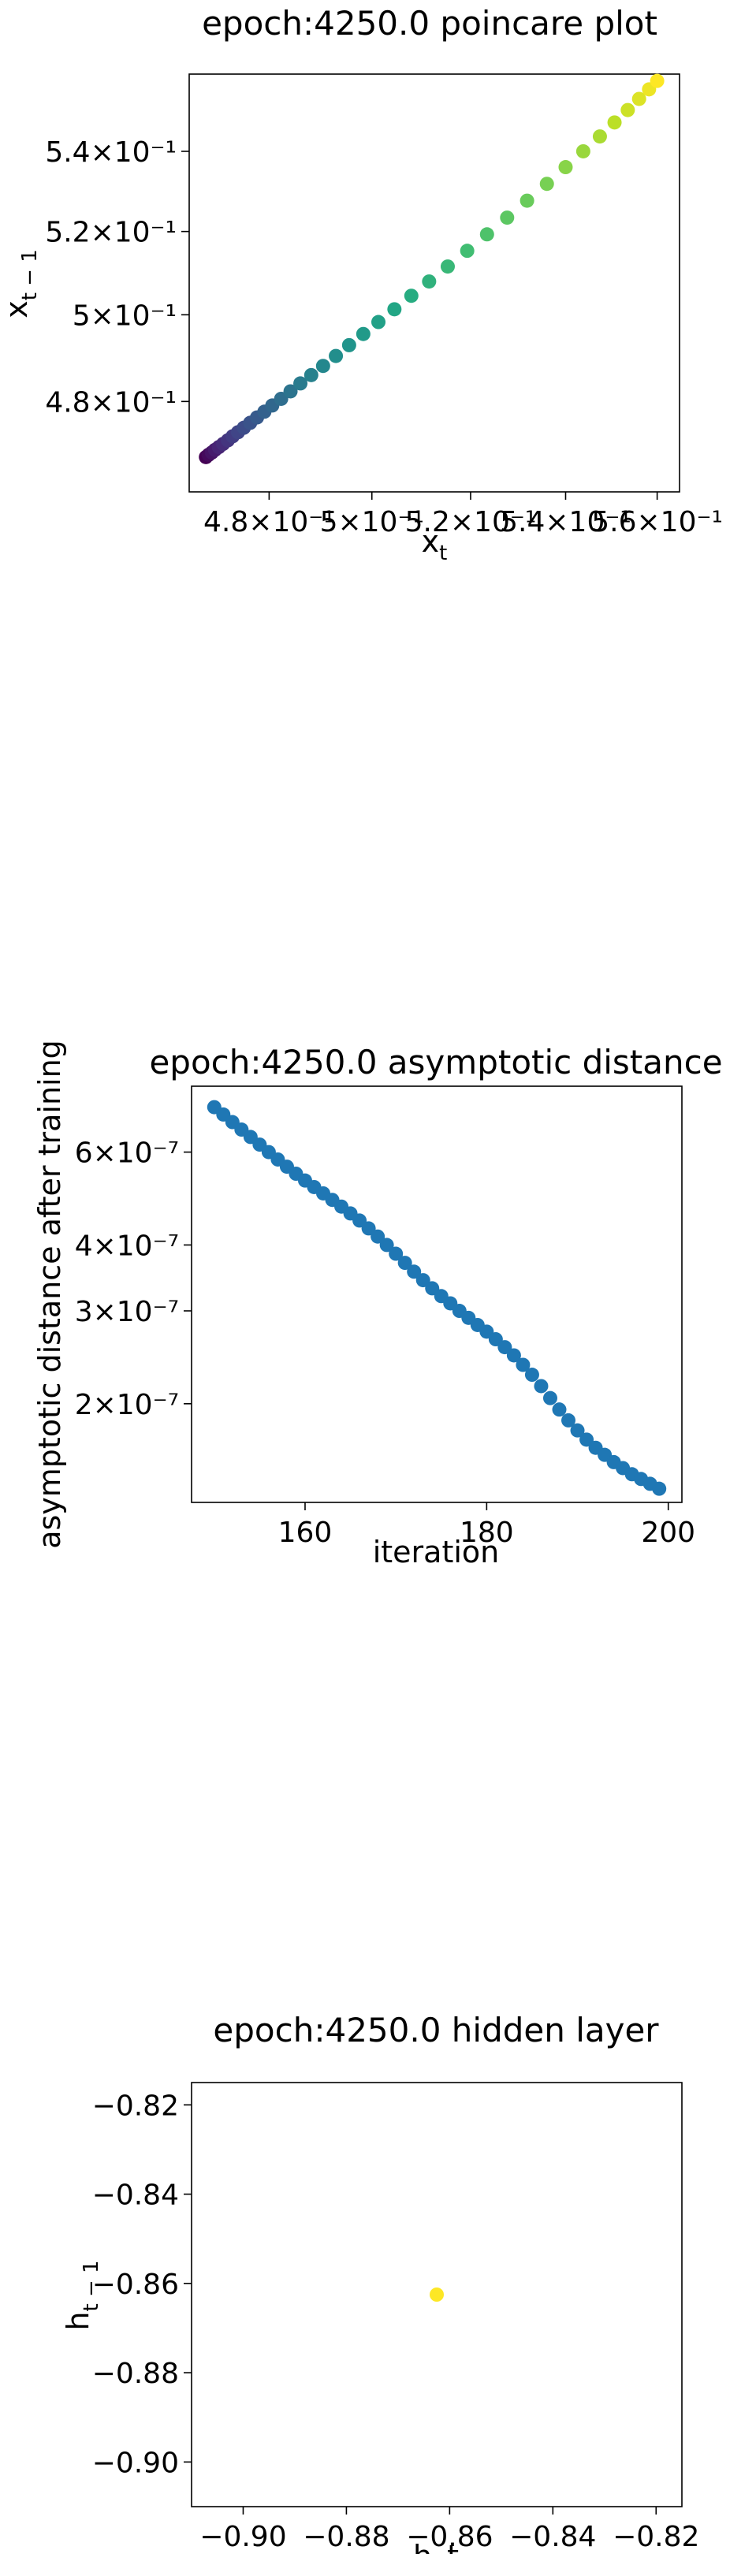 The image size is (756, 2576). What do you see at coordinates (135, 2196) in the screenshot?
I see `y-tick-label: −0.84` at bounding box center [135, 2196].